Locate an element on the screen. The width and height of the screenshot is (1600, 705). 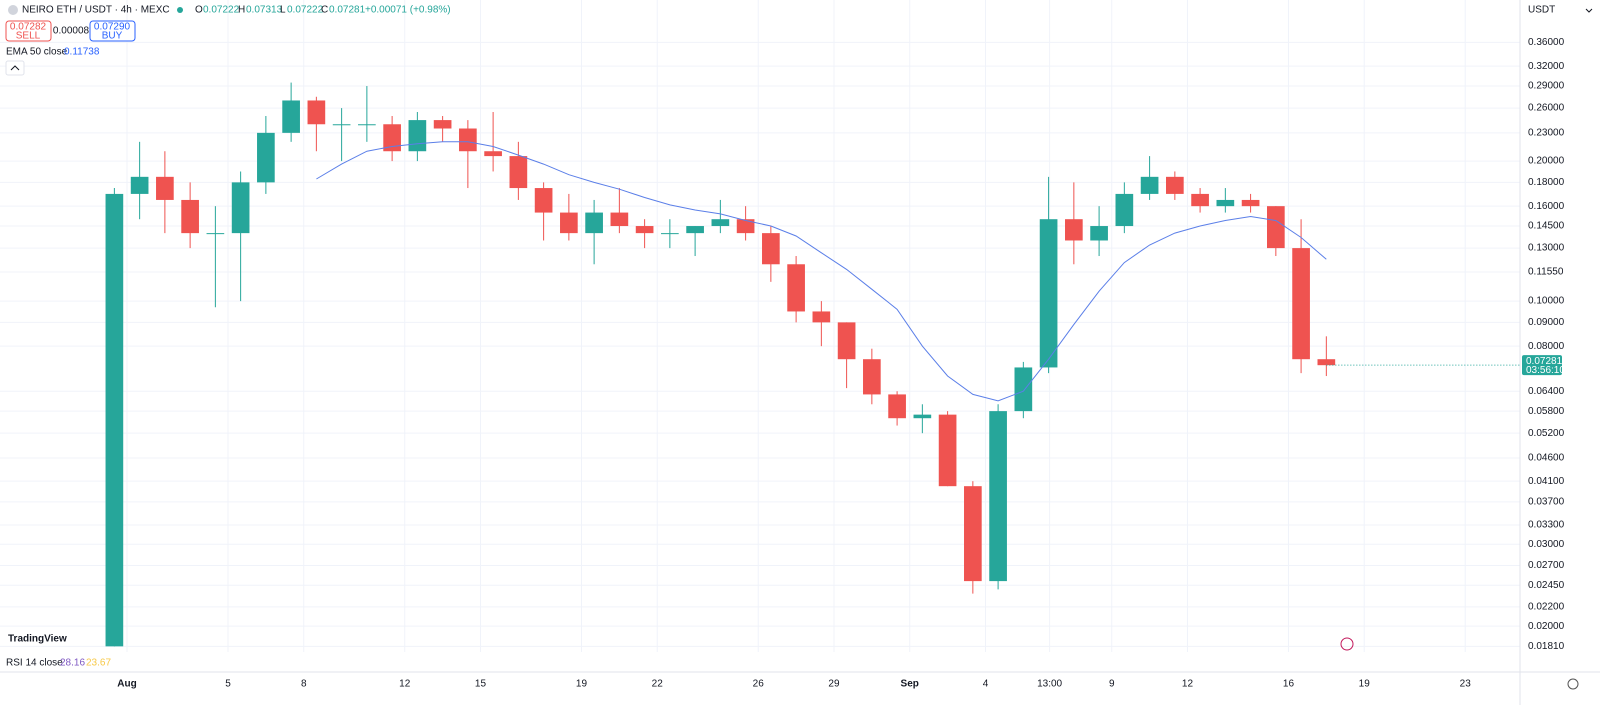
buy-label: BUY is located at coordinates (112, 36).